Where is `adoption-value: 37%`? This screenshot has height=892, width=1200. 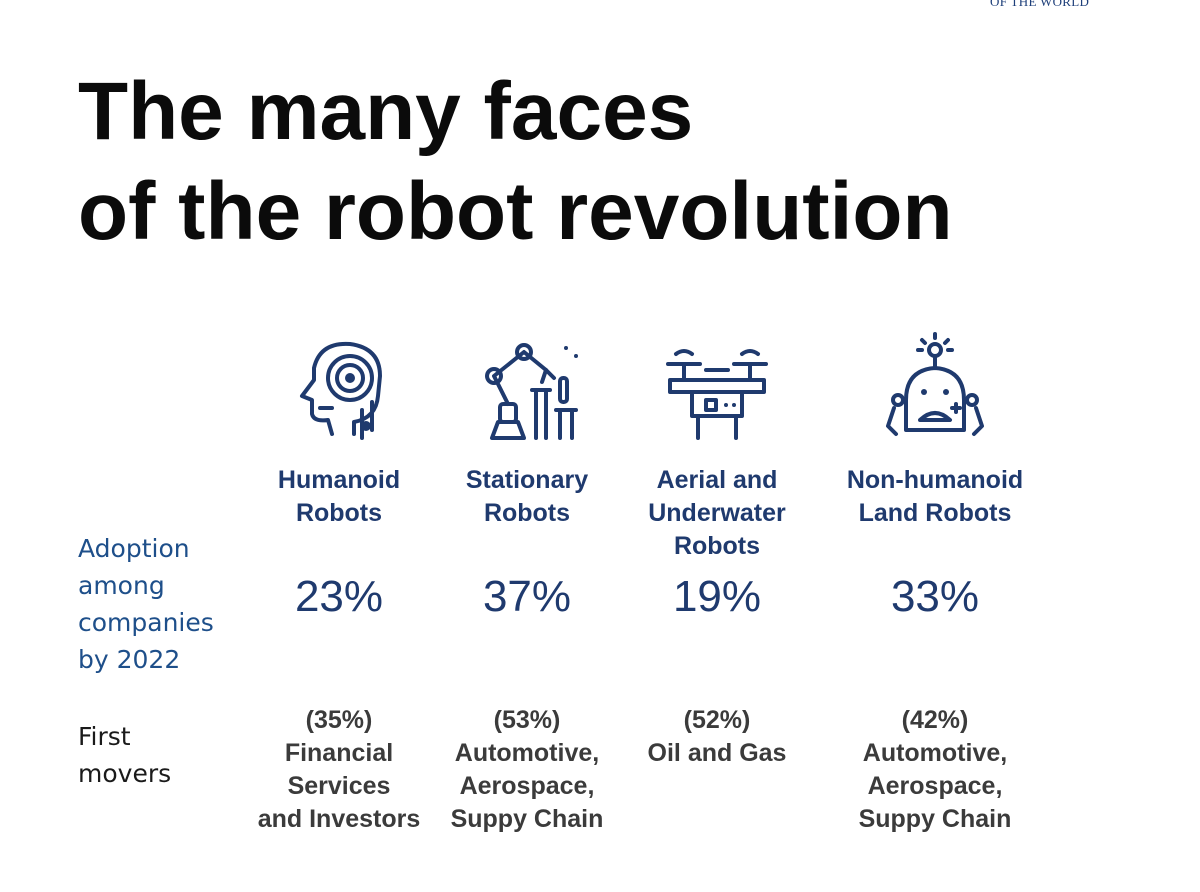 adoption-value: 37% is located at coordinates (527, 596).